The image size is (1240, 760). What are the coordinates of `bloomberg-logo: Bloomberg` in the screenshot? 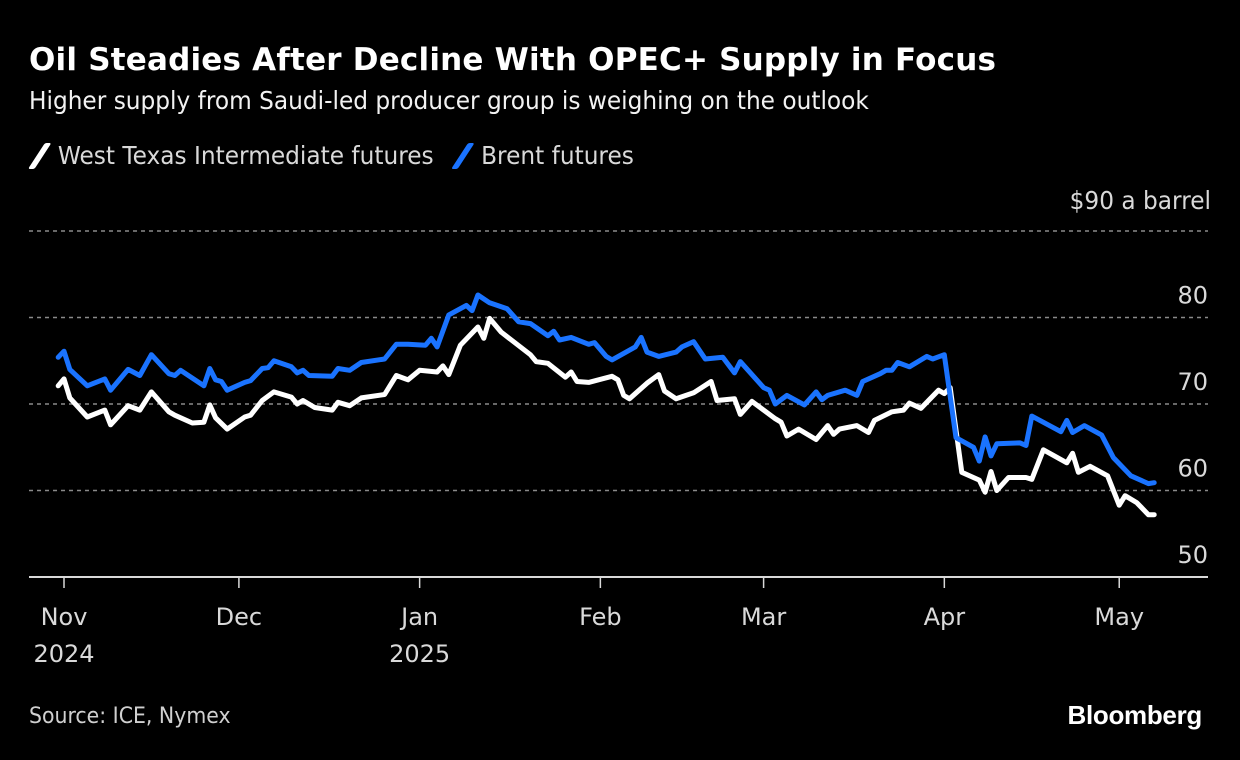 It's located at (1134, 715).